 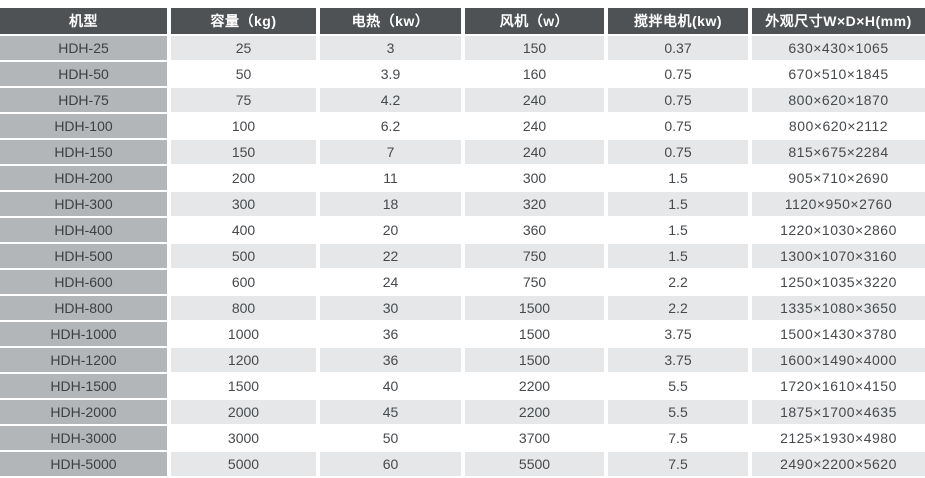 What do you see at coordinates (534, 464) in the screenshot?
I see `cell-fan: 5500` at bounding box center [534, 464].